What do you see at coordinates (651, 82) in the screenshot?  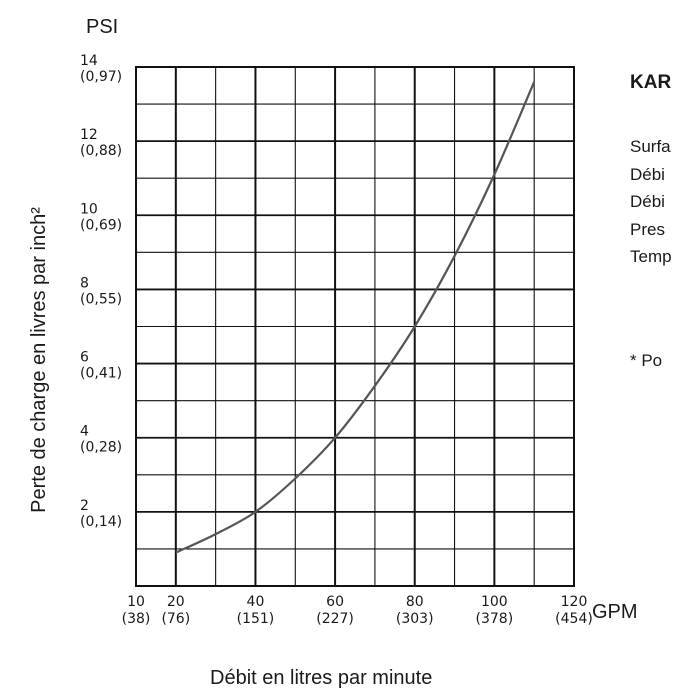 I see `side-panel-title: KAR` at bounding box center [651, 82].